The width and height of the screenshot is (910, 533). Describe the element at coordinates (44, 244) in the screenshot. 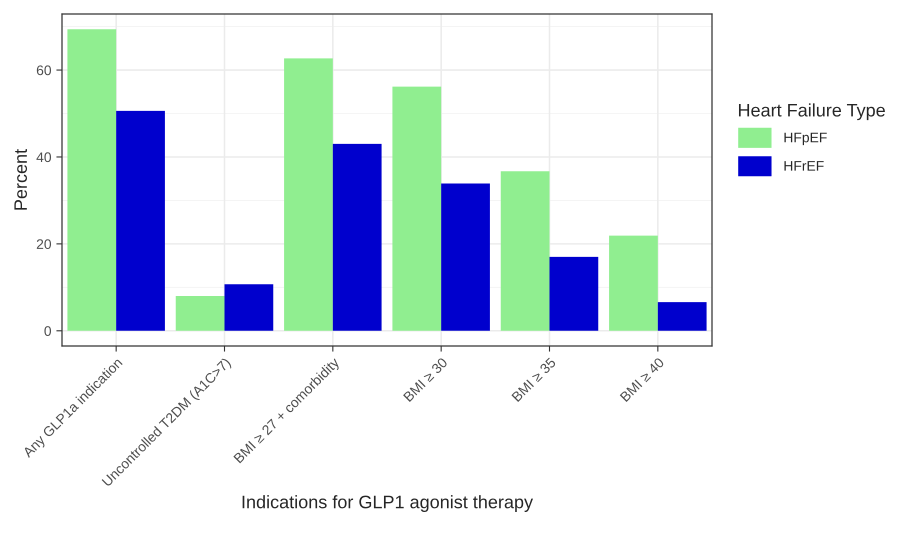

I see `y-tick-label: 20` at that location.